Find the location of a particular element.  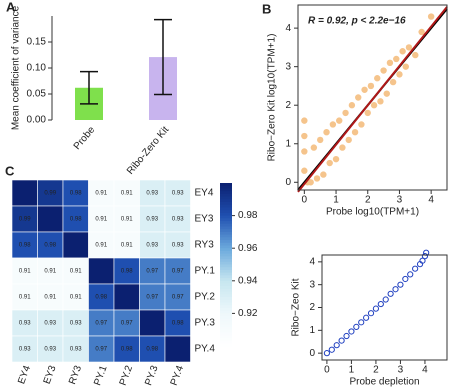

cell-label: 0.99 is located at coordinates (25, 220).